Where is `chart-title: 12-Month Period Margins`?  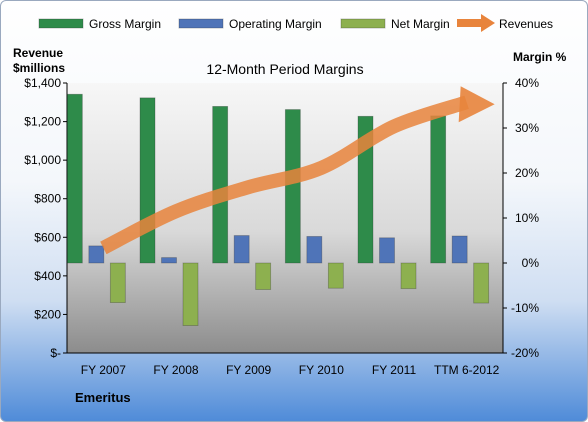 chart-title: 12-Month Period Margins is located at coordinates (284, 69).